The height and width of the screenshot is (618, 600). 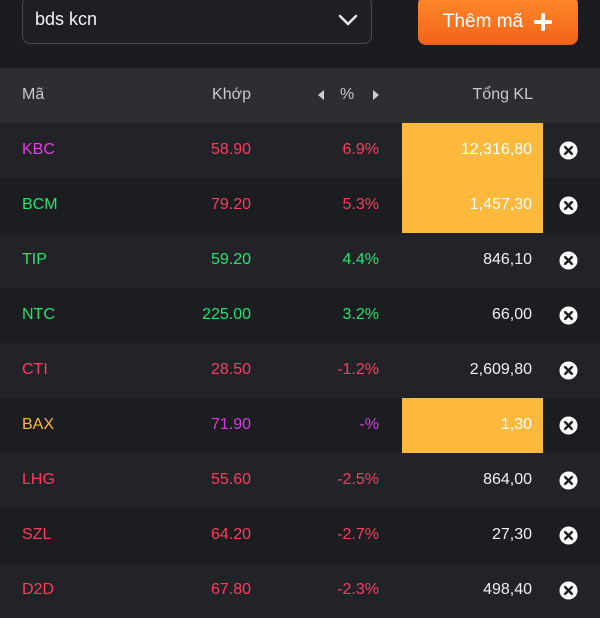 I want to click on percent-change: -2.7%, so click(x=358, y=534).